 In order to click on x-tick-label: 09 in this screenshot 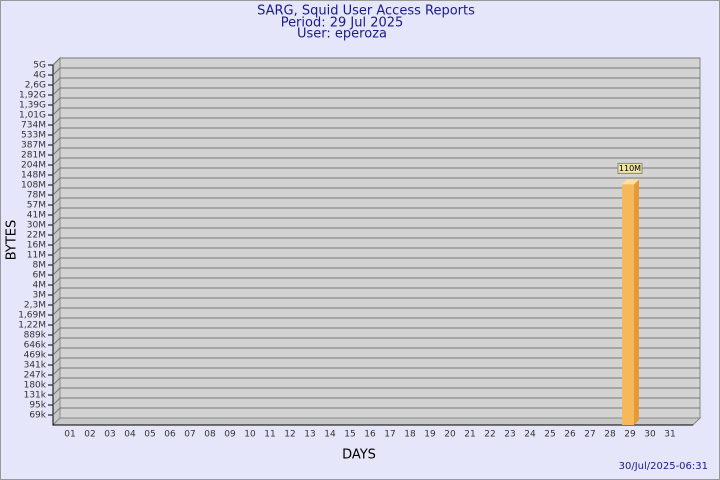, I will do `click(230, 435)`.